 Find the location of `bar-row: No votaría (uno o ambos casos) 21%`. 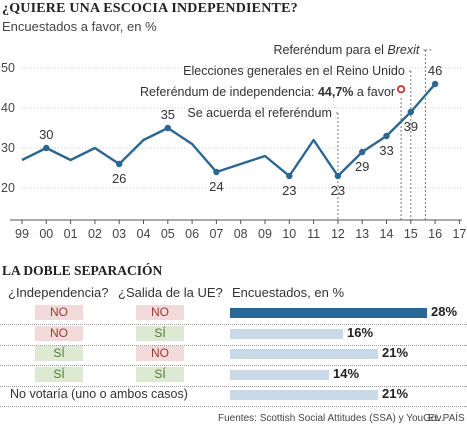

bar-row: No votaría (uno o ambos casos) 21% is located at coordinates (233, 396).